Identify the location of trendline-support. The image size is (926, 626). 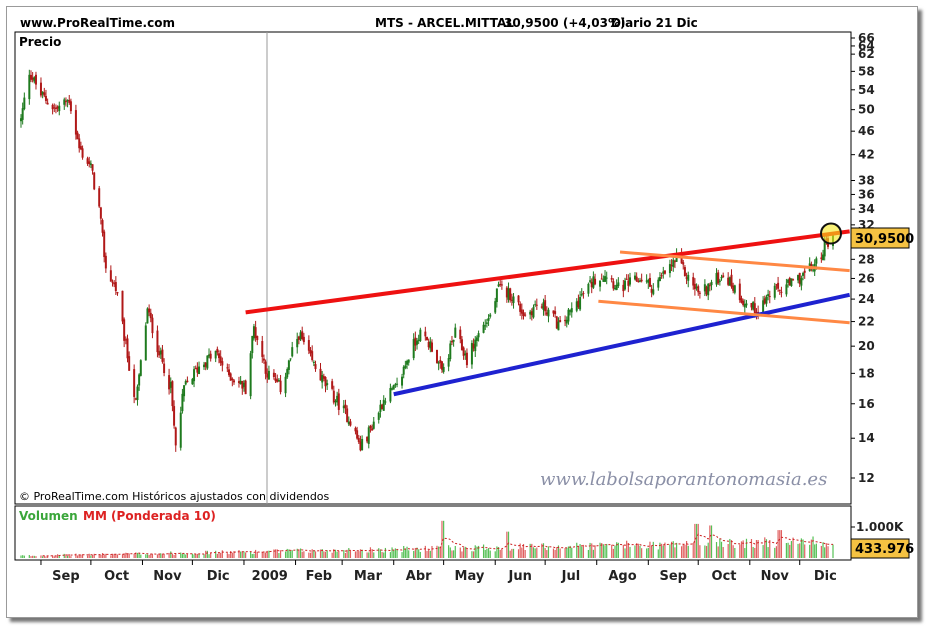
(622, 344).